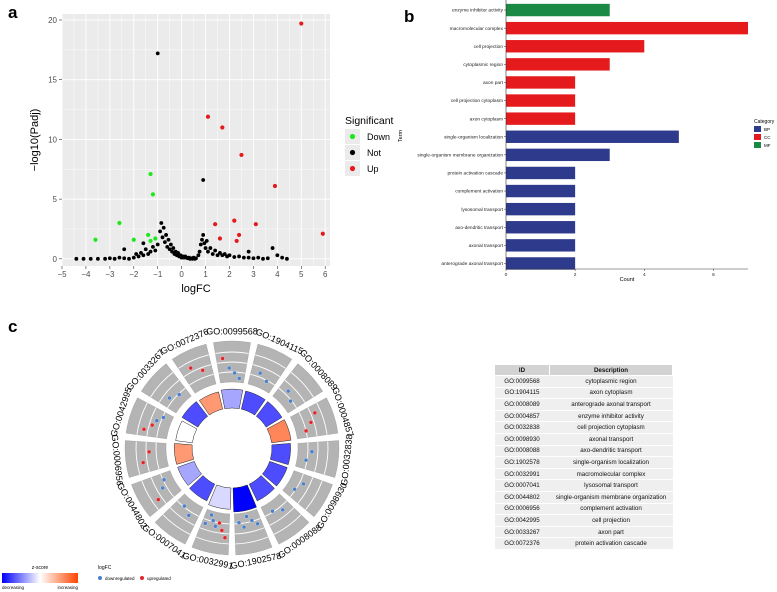 This screenshot has height=592, width=777. What do you see at coordinates (472, 264) in the screenshot?
I see `term-label: anterograde axonal transport` at bounding box center [472, 264].